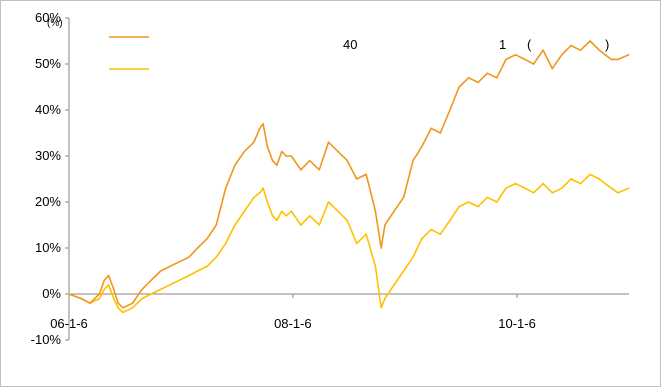 The image size is (661, 388). I want to click on x-tick-label: 08-1-6, so click(293, 323).